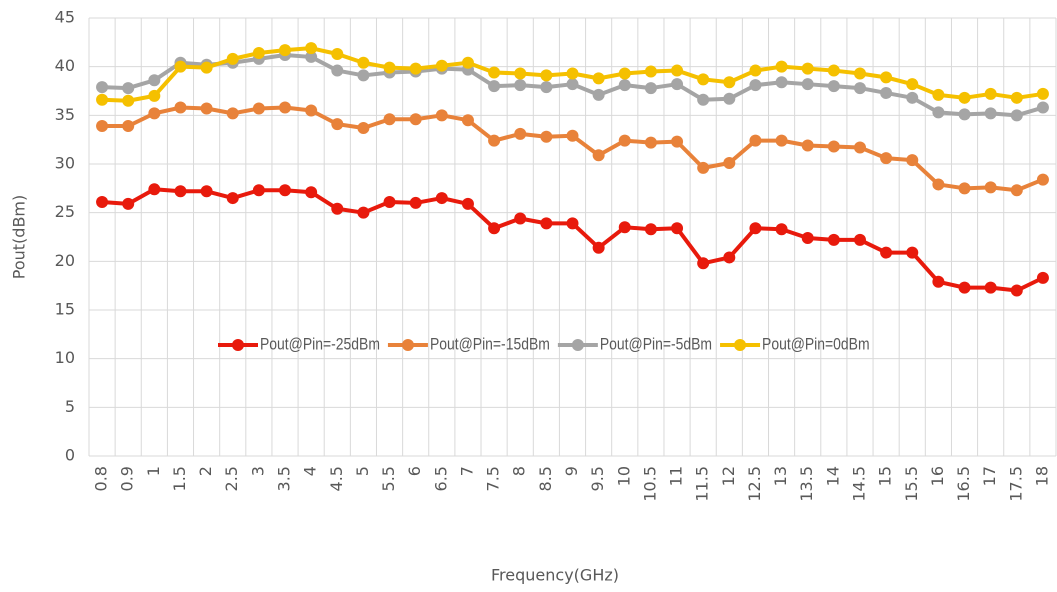 This screenshot has width=1057, height=592. What do you see at coordinates (440, 478) in the screenshot?
I see `x-tick-label: 6.5` at bounding box center [440, 478].